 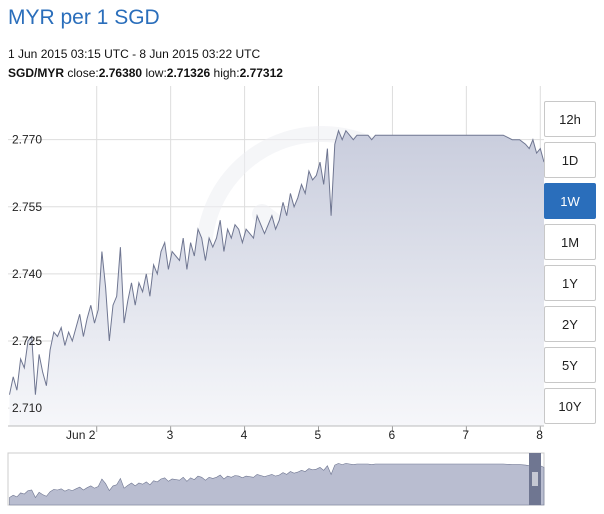 I want to click on high-value: 2.77312, so click(x=261, y=73).